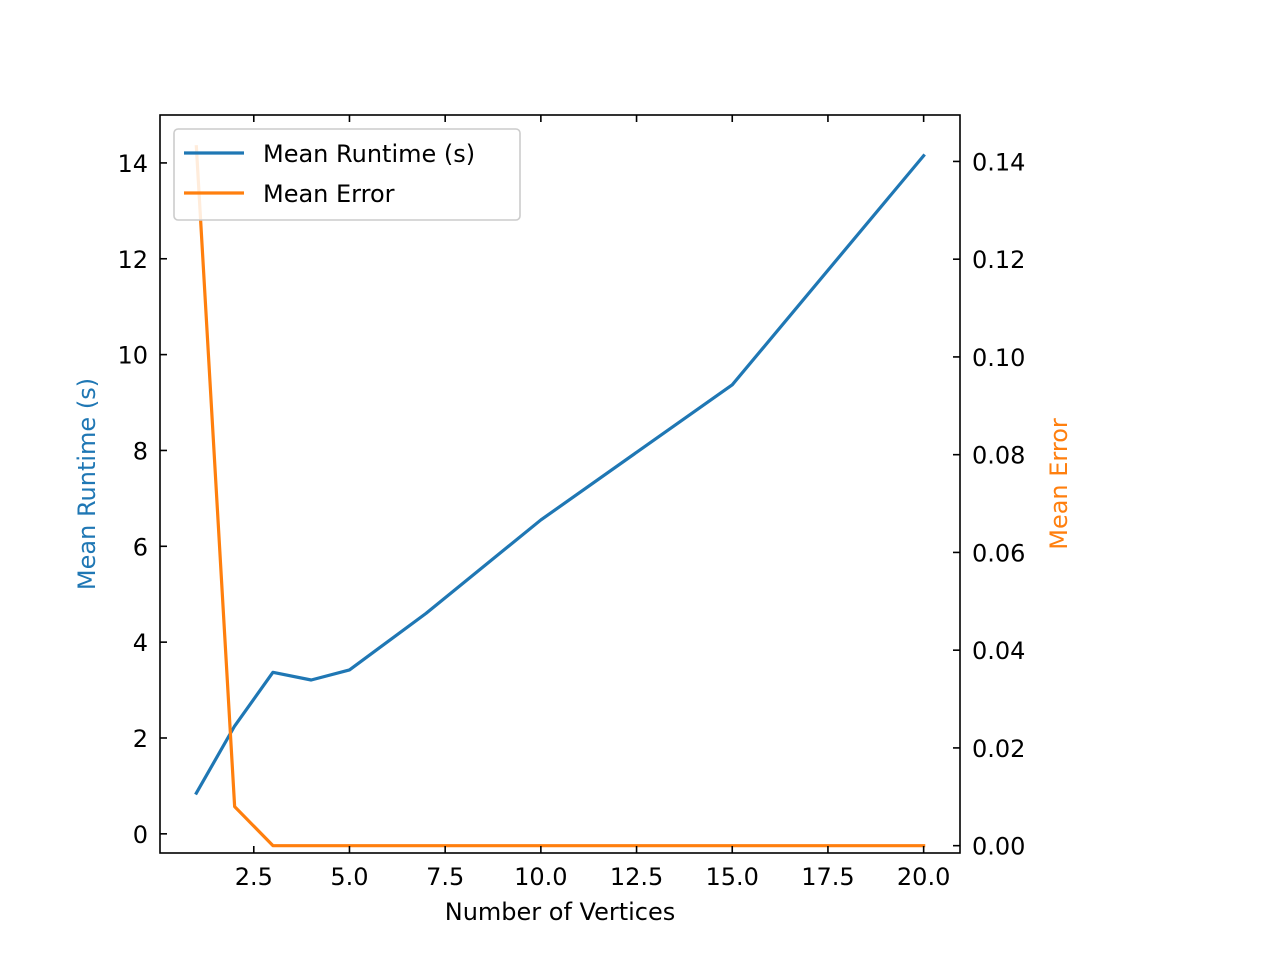  I want to click on y-left-tick-label: 0, so click(140, 835).